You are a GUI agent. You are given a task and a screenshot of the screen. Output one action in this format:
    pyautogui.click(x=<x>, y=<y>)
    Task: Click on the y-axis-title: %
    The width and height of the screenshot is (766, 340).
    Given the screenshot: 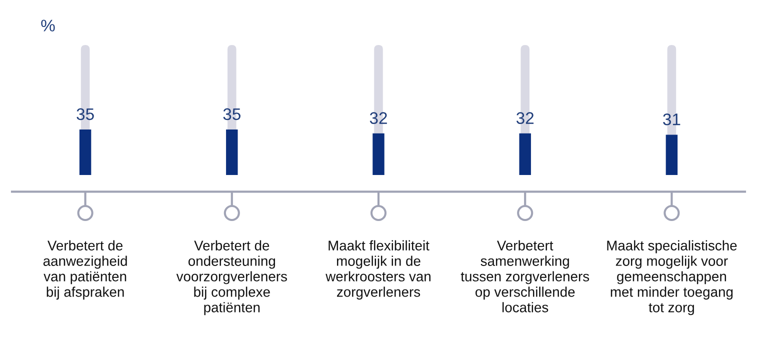 What is the action you would take?
    pyautogui.click(x=48, y=26)
    